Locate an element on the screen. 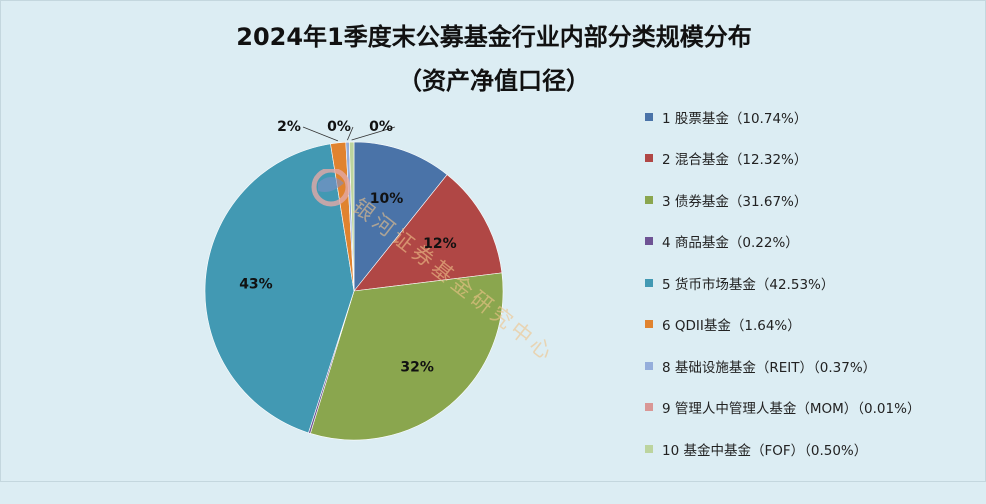 This screenshot has height=504, width=986. legend-item-8: 9 管理人中管理人基金（MOM）（0.01%） is located at coordinates (812, 408).